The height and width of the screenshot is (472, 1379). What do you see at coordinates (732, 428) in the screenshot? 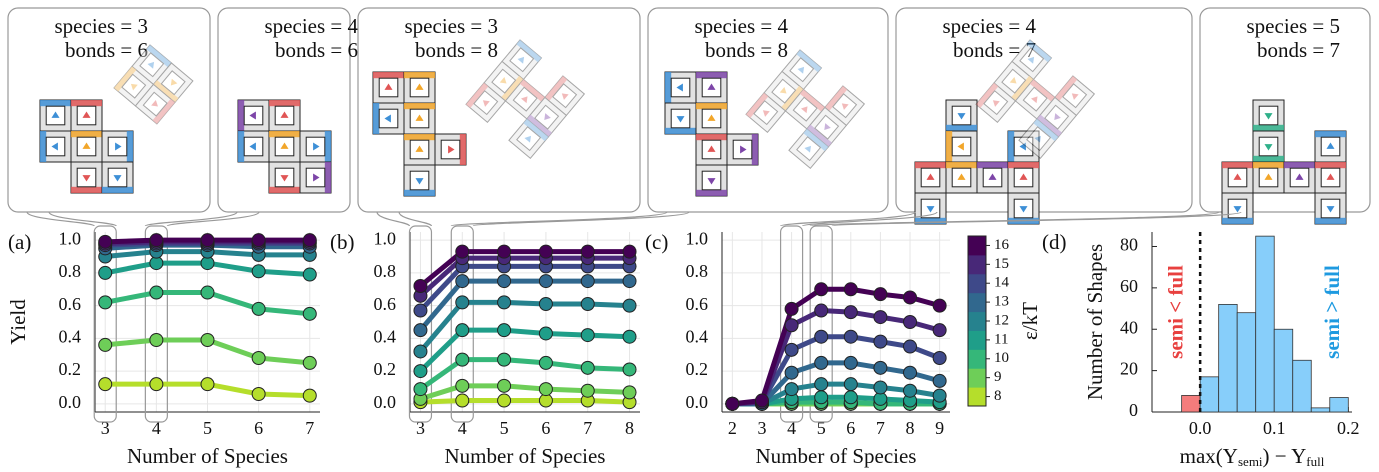
I see `x-tick-label: 2` at bounding box center [732, 428].